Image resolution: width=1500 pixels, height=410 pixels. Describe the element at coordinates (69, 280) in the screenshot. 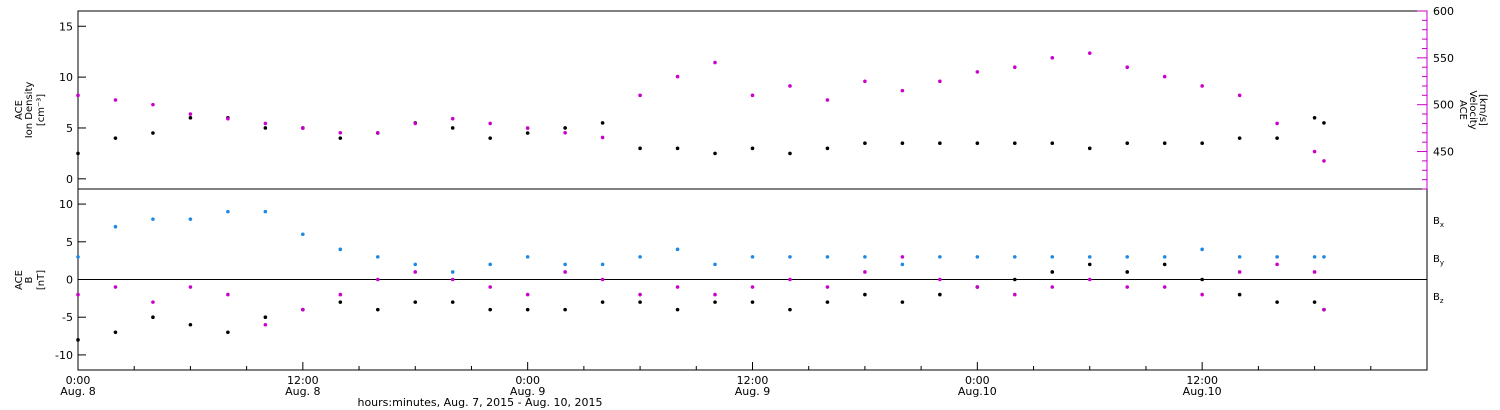

I see `bottom-ytick-label: 0` at that location.